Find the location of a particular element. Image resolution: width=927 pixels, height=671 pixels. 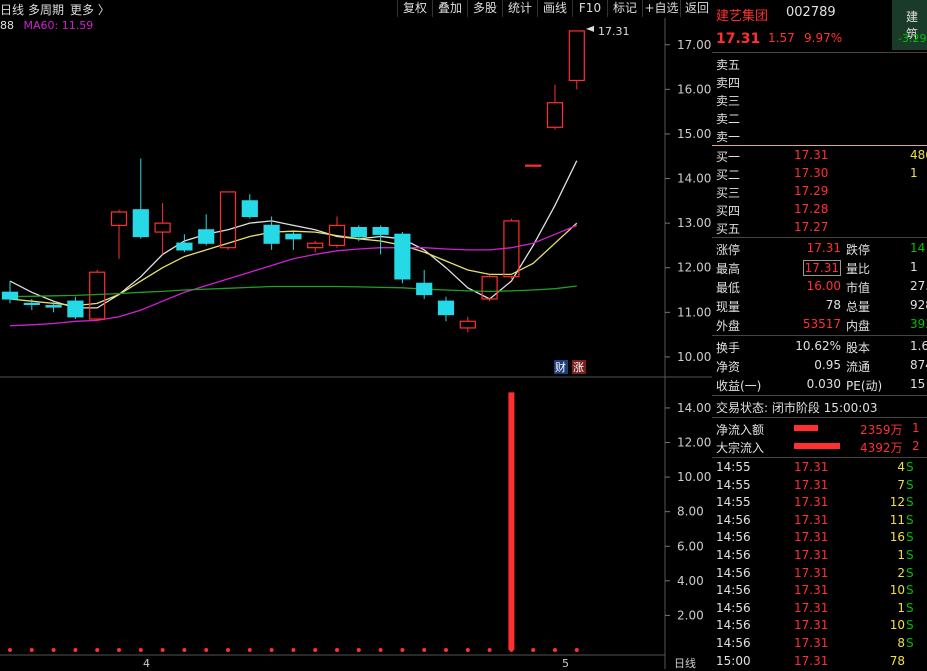

period-daily-tab: 日线 is located at coordinates (12, 10).